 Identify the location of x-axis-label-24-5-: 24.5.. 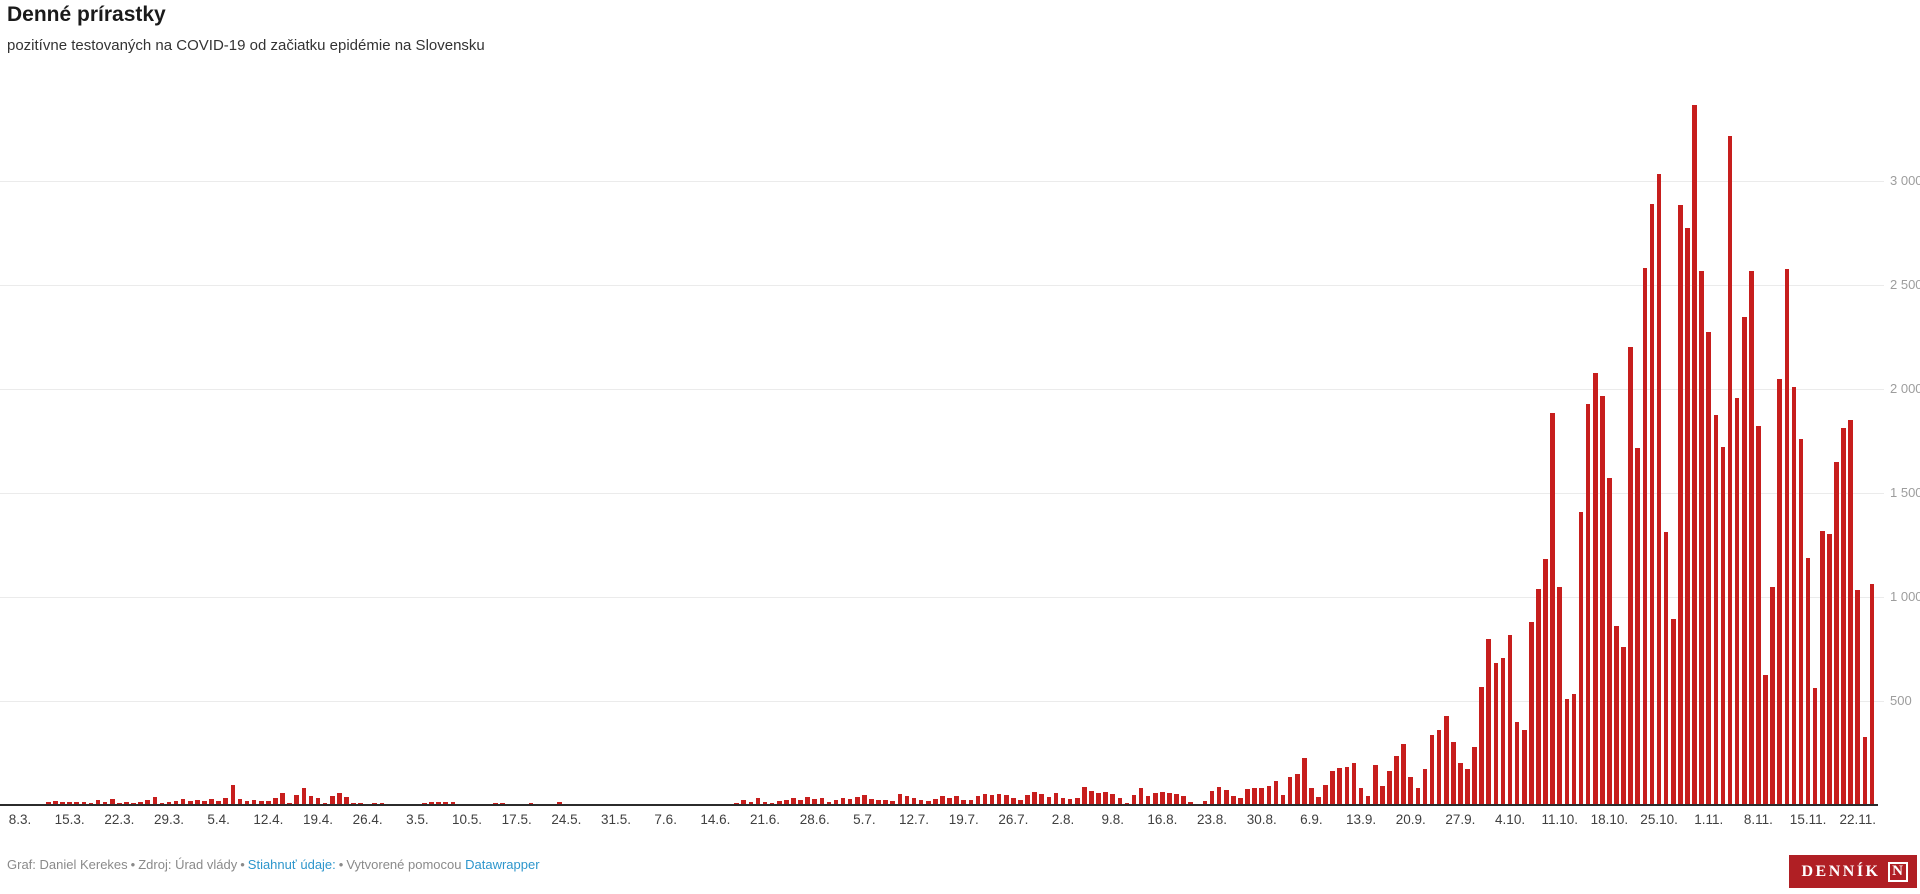
(566, 819).